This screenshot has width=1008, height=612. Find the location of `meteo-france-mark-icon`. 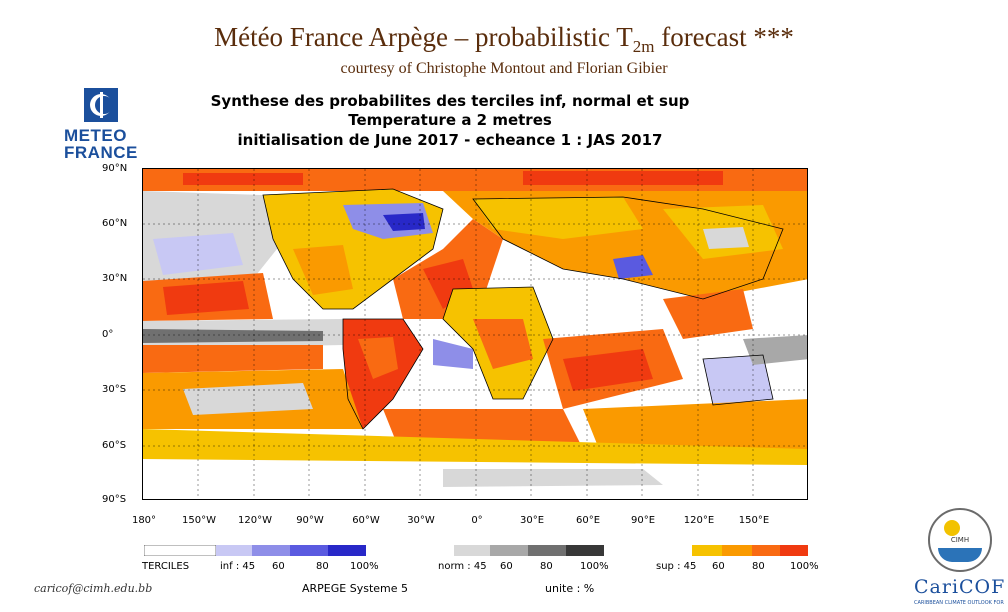

meteo-france-mark-icon is located at coordinates (101, 105).